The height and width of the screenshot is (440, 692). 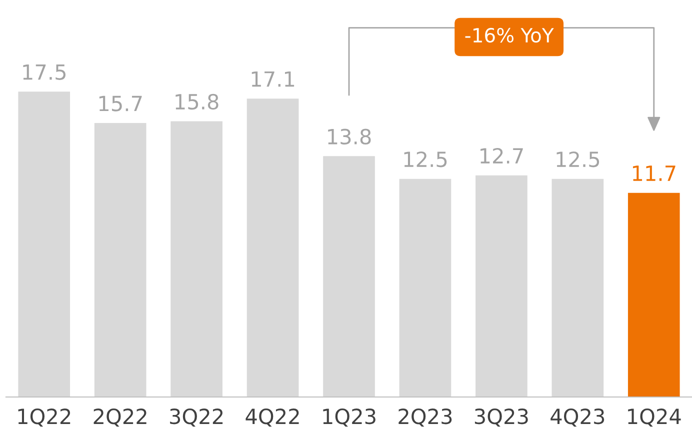 What do you see at coordinates (654, 417) in the screenshot?
I see `x-tick-label: 1Q24` at bounding box center [654, 417].